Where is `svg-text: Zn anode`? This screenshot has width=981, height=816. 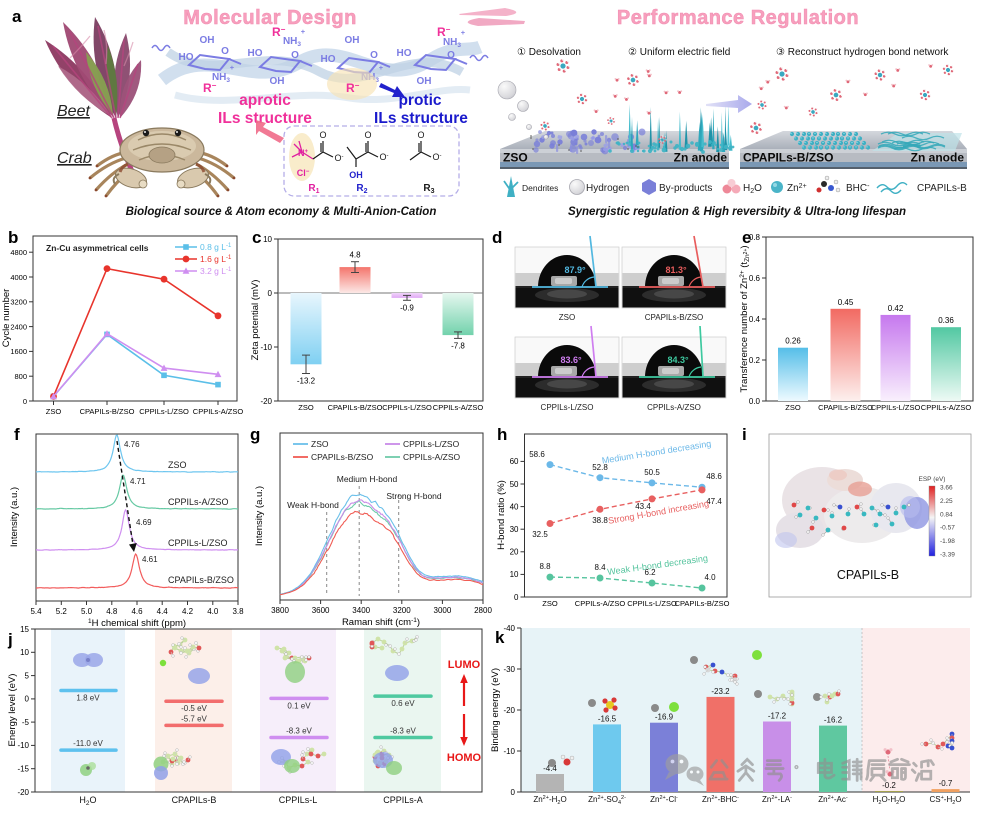 svg-text: Zn anode is located at coordinates (701, 158).